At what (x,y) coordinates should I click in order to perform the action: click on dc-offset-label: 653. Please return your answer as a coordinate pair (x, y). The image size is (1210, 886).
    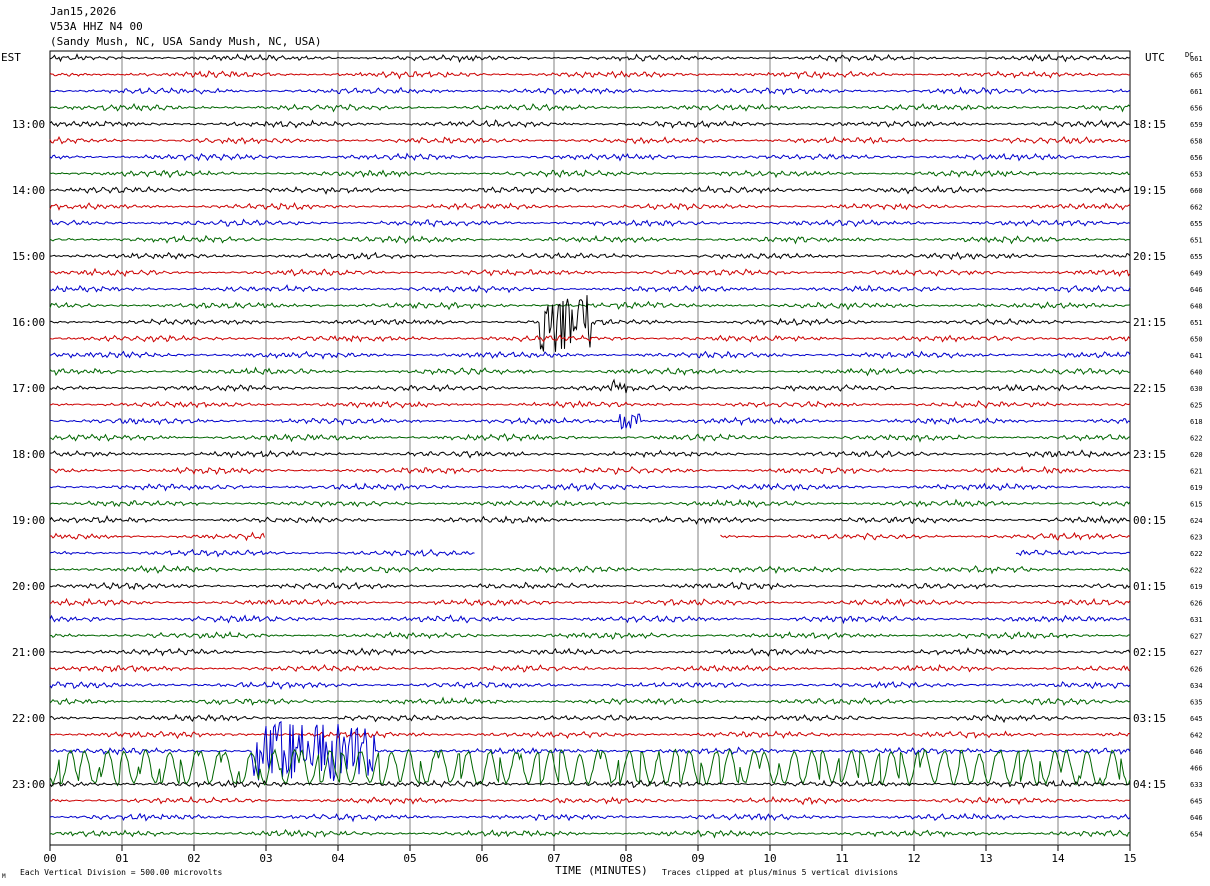
    Looking at the image, I should click on (1196, 175).